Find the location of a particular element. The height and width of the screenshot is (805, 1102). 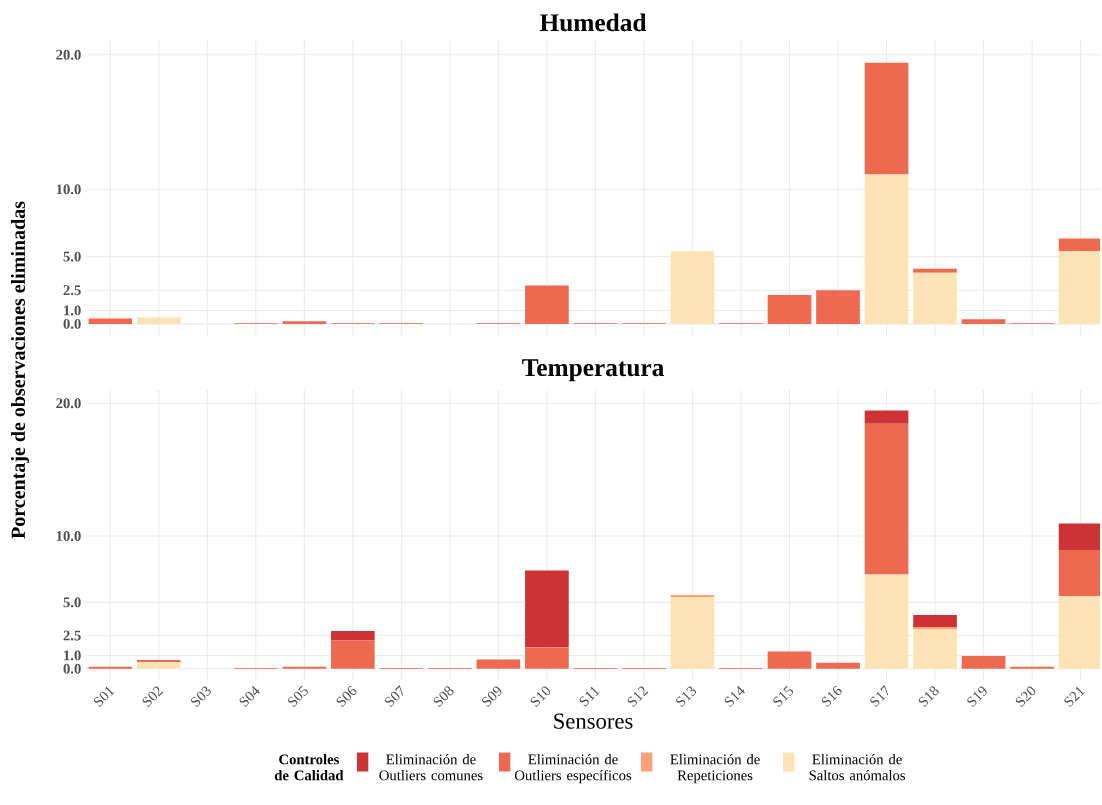

x-tick-label: S21 is located at coordinates (1074, 696).